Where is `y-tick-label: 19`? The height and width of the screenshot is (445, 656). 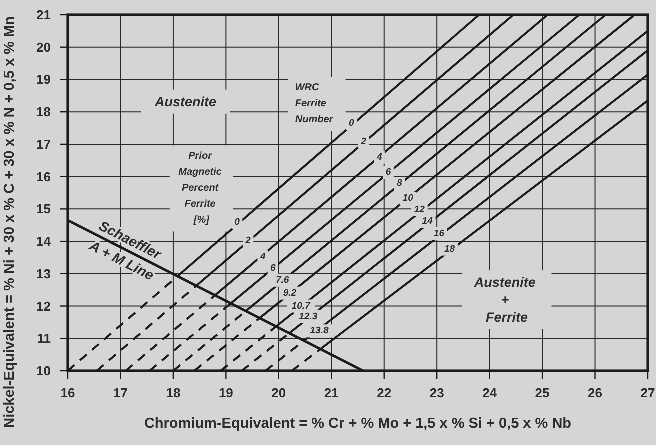
y-tick-label: 19 is located at coordinates (43, 80).